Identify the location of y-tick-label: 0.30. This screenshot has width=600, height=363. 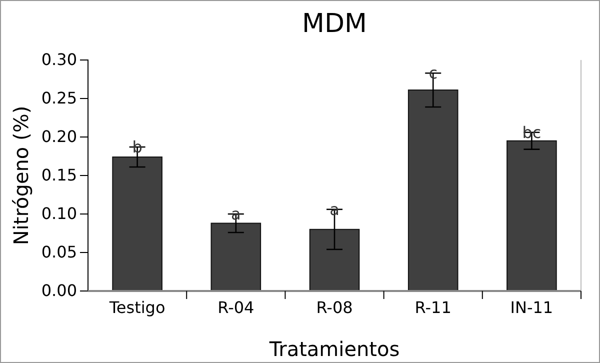
(59, 60).